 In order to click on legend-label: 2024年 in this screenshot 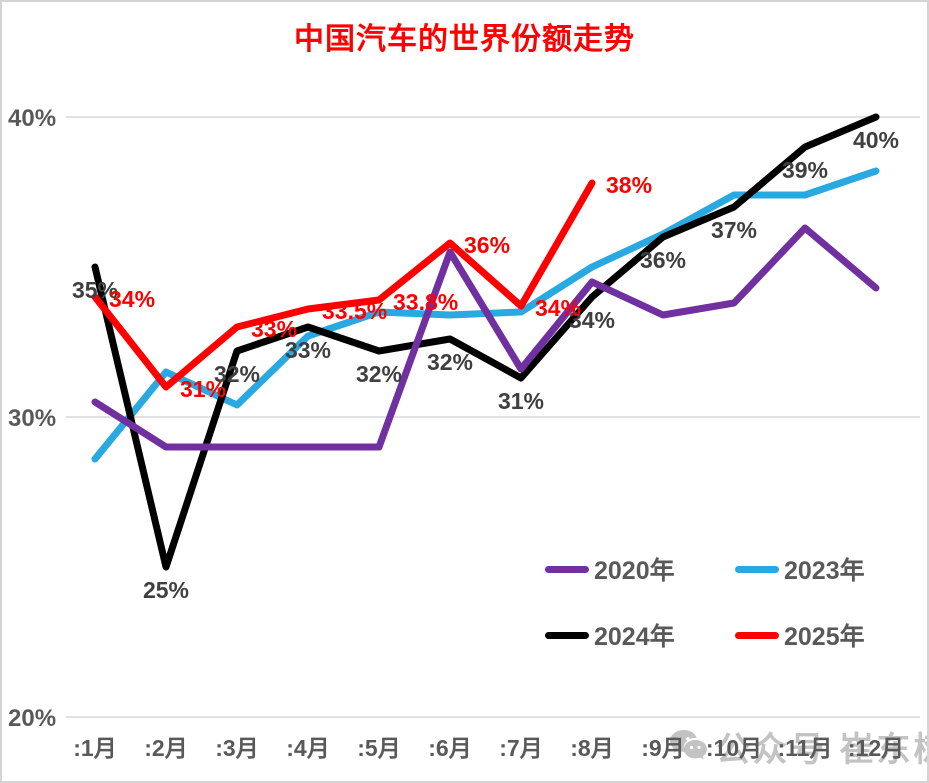, I will do `click(634, 637)`.